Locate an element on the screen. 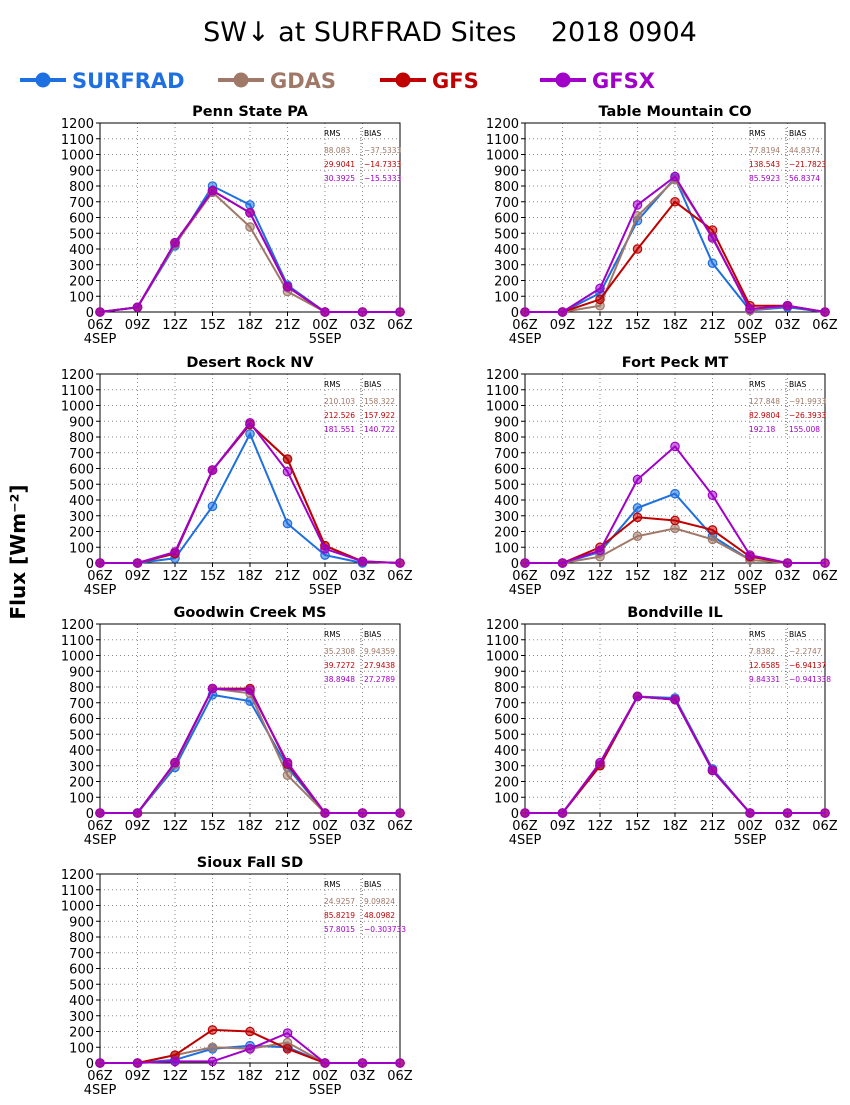 The width and height of the screenshot is (850, 1105). panel-grid is located at coordinates (675, 718).